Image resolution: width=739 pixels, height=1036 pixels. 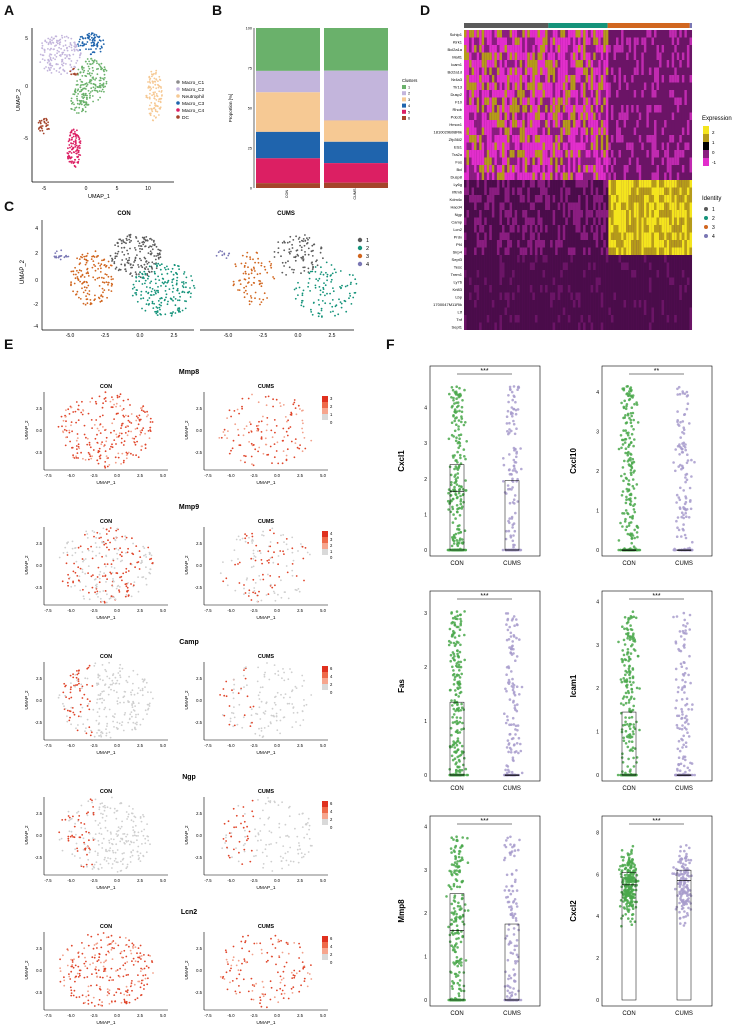 What do you see at coordinates (356, 185) in the screenshot?
I see `bar-segment` at bounding box center [356, 185].